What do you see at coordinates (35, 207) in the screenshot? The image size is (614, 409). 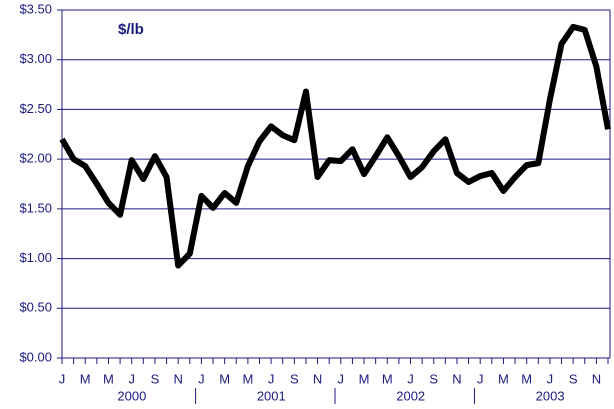 I see `y-tick-label: $1.50` at bounding box center [35, 207].